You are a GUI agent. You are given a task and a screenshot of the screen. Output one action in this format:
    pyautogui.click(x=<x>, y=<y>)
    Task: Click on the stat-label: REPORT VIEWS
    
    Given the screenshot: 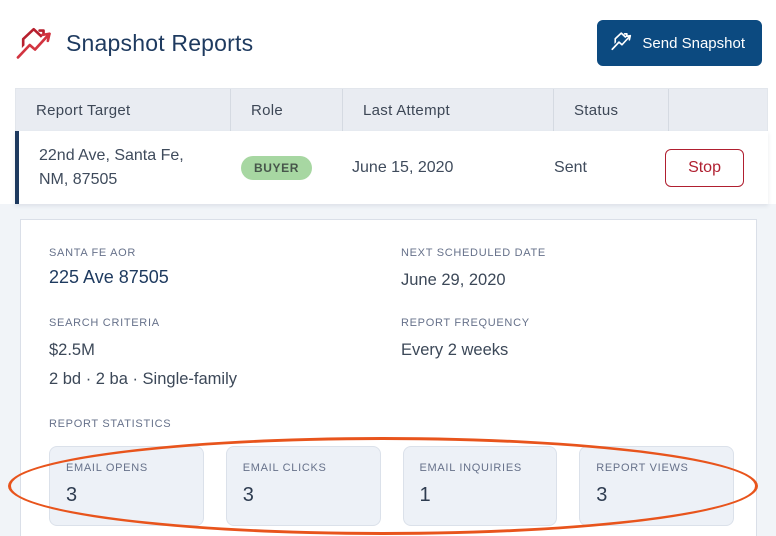 What is the action you would take?
    pyautogui.click(x=642, y=467)
    